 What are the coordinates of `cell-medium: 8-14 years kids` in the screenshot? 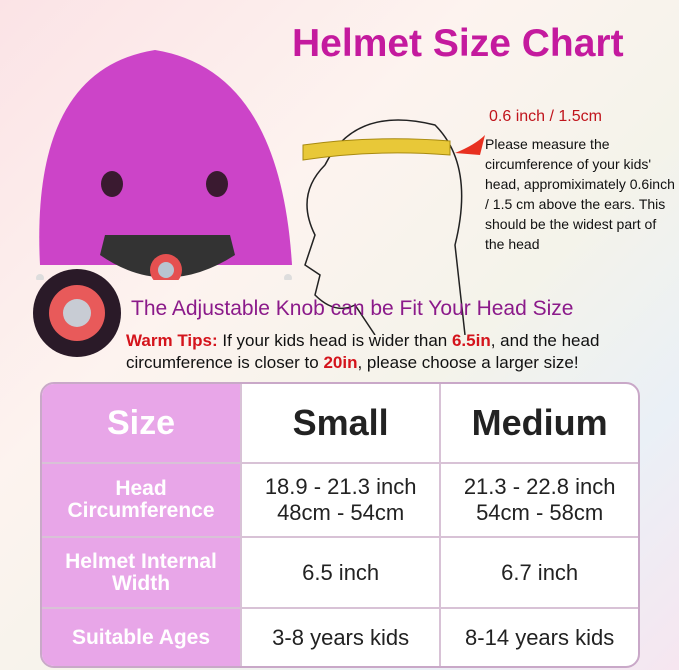 It's located at (540, 637).